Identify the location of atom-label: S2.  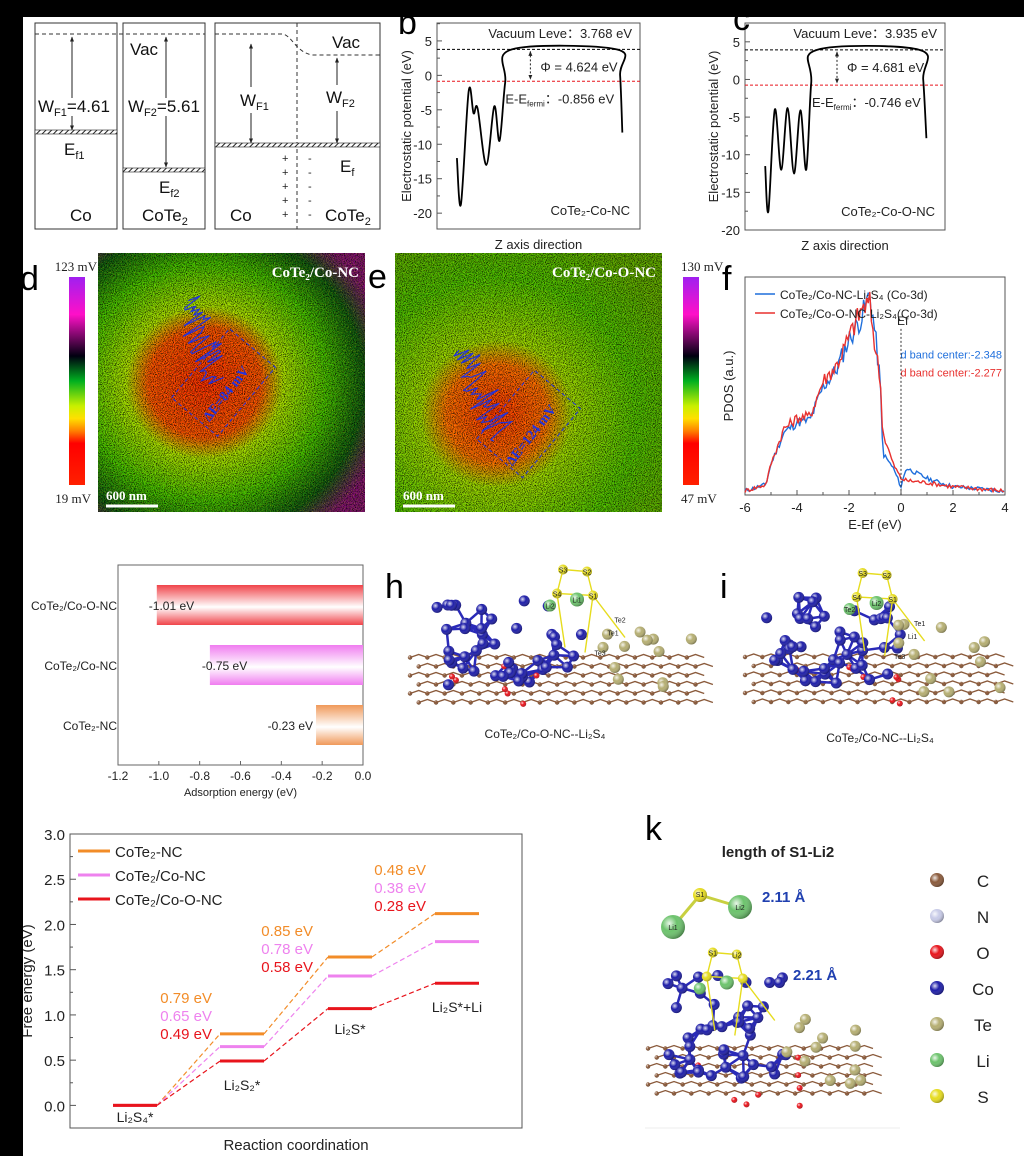
(886, 576).